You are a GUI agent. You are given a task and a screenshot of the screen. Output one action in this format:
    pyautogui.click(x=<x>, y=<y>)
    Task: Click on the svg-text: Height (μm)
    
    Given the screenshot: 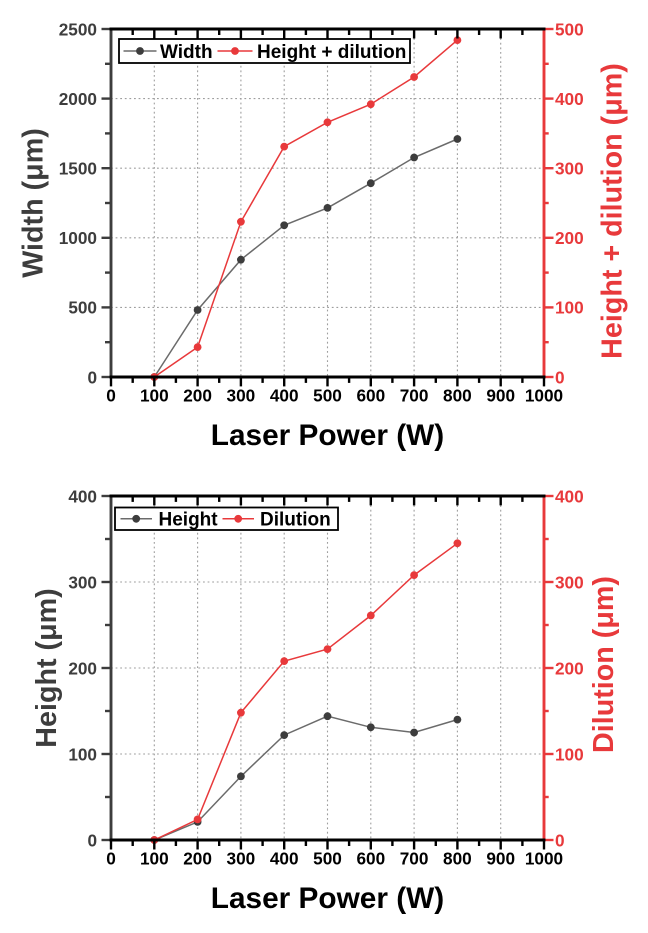 What is the action you would take?
    pyautogui.click(x=47, y=667)
    